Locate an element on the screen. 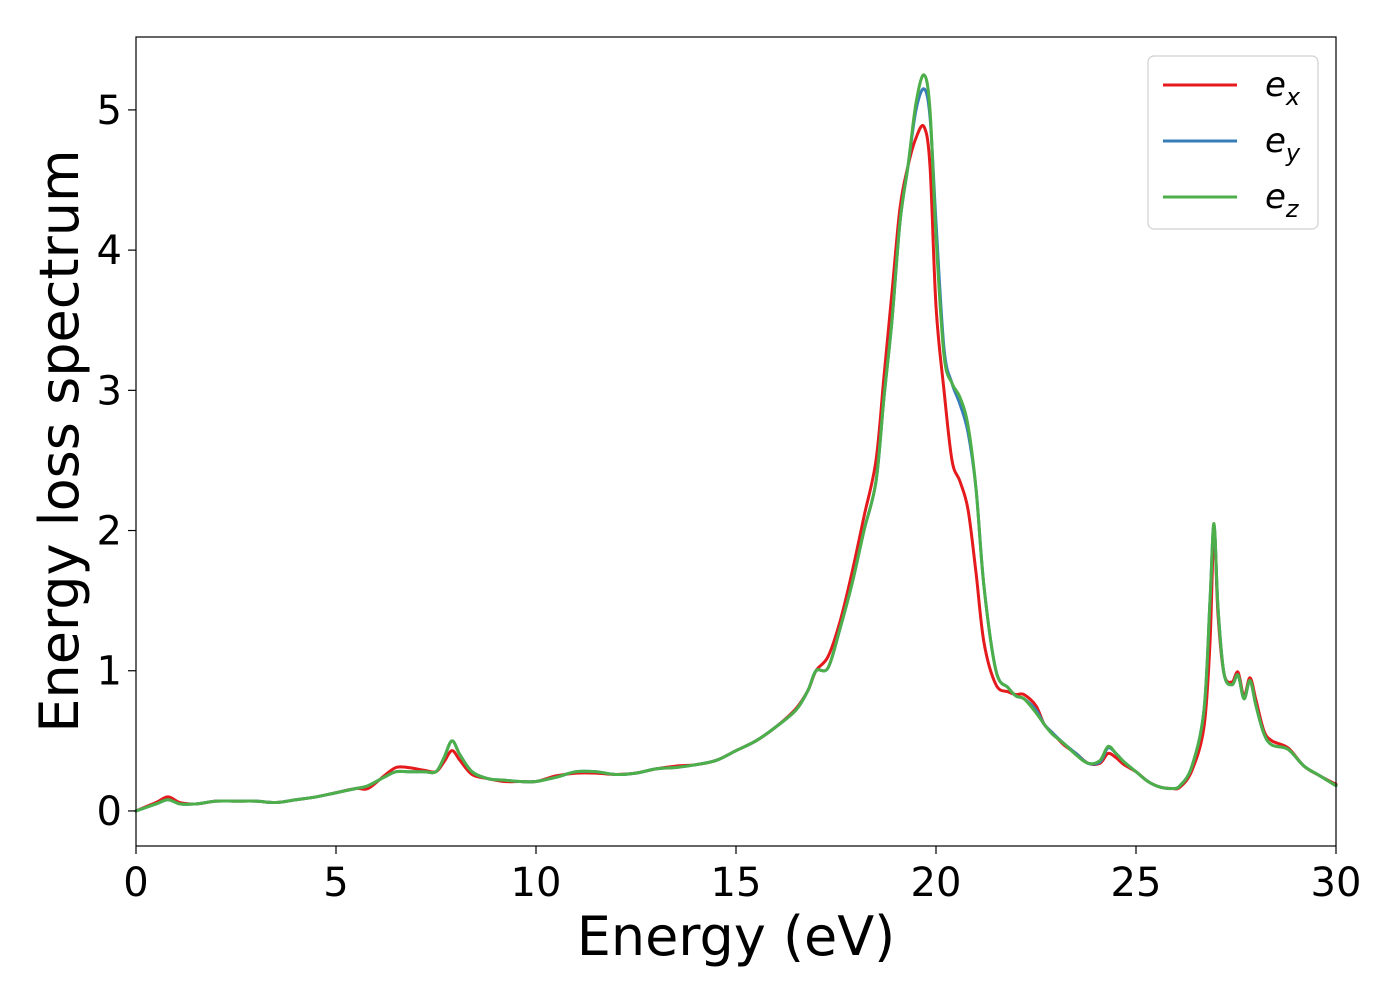 The width and height of the screenshot is (1400, 1000). legend-label-e-z: ez is located at coordinates (1282, 200).